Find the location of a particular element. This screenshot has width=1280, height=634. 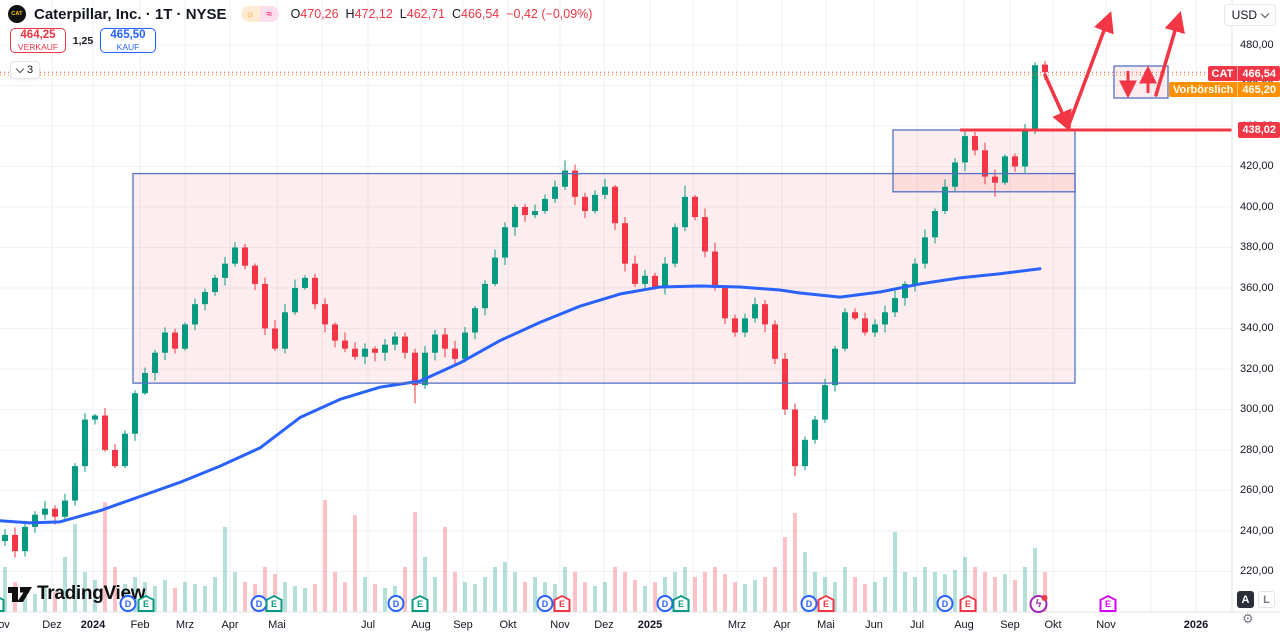

time-tick-label: 2024 is located at coordinates (93, 625).